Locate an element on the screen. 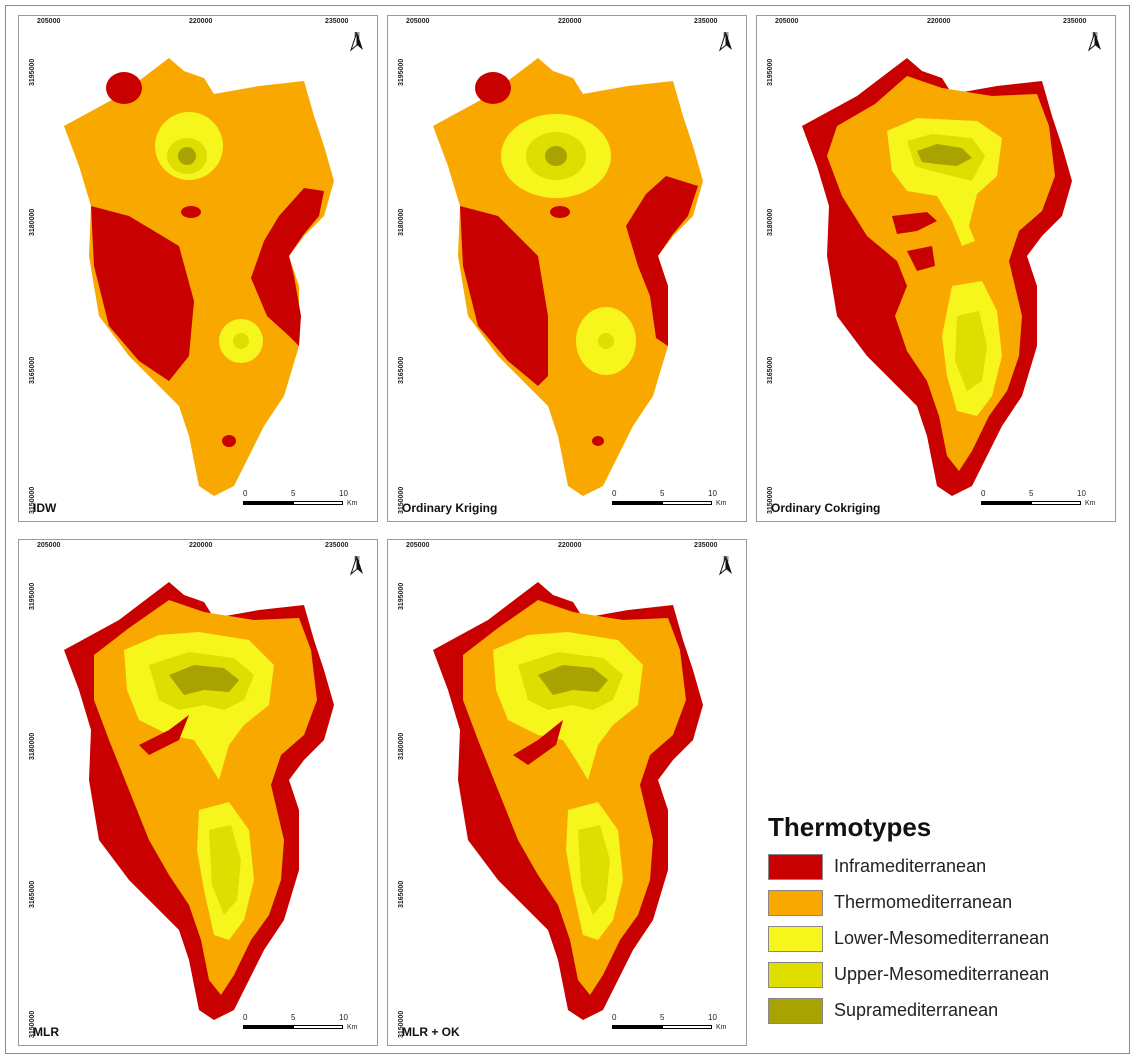 Image resolution: width=1135 pixels, height=1059 pixels. legend-item: Inframediterranean is located at coordinates (933, 866).